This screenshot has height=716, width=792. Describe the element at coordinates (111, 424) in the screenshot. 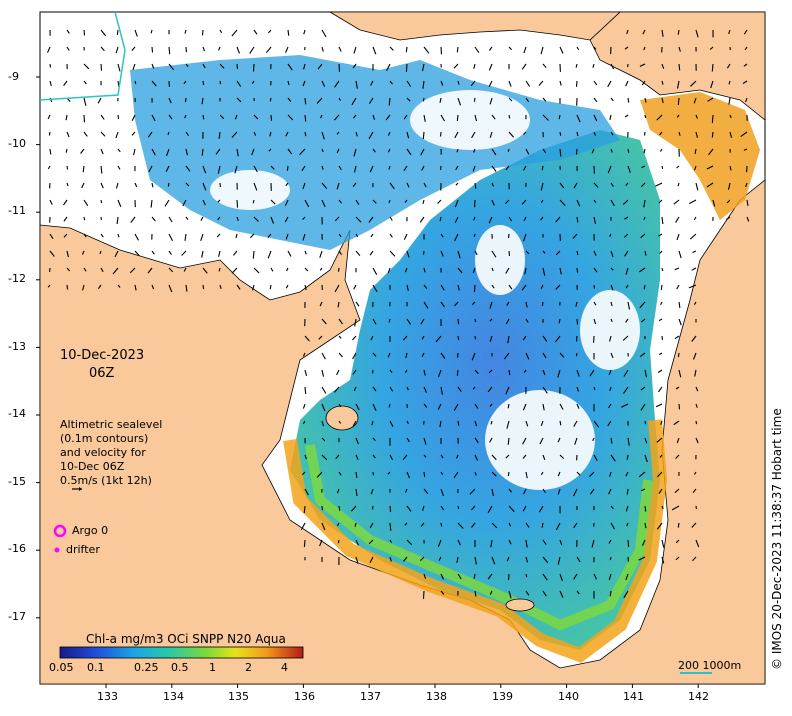

I see `altimetry-line: Altimetric sealevel` at that location.